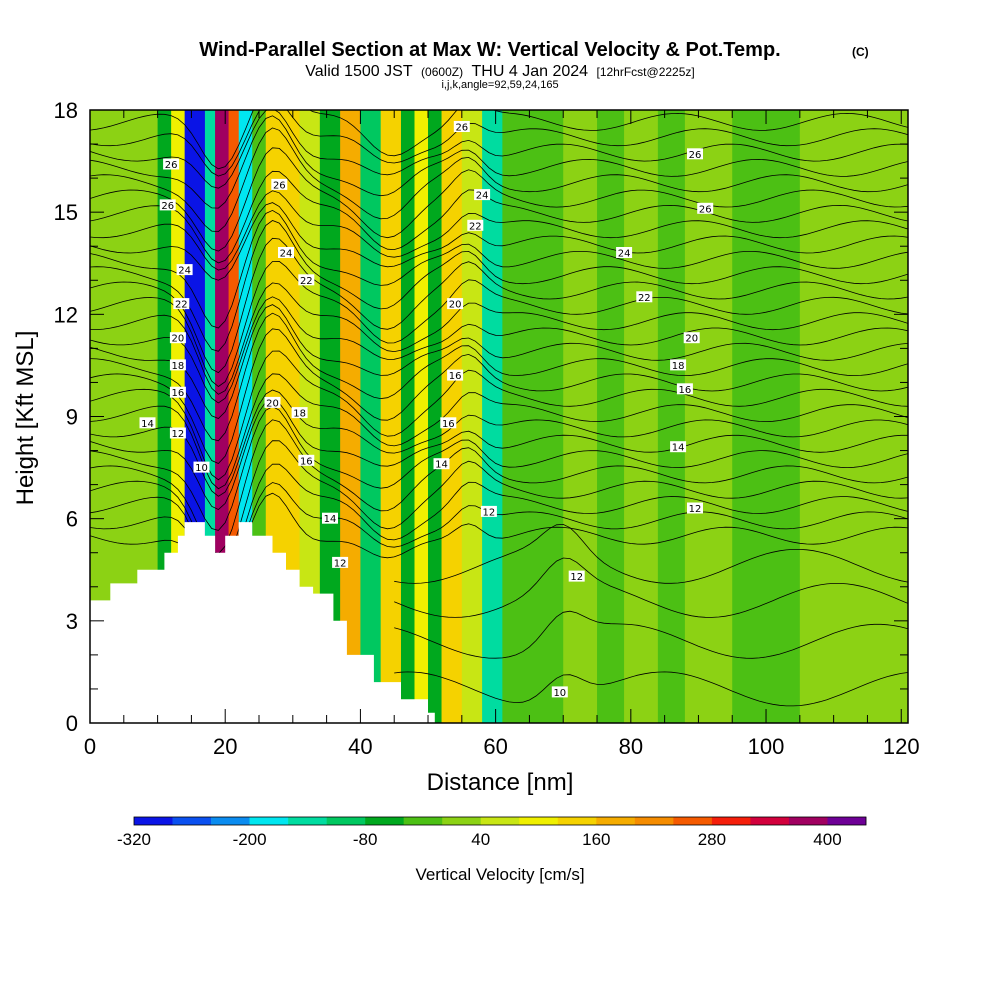 This screenshot has width=1000, height=1000. Describe the element at coordinates (365, 839) in the screenshot. I see `colorbar-tick-label: -80` at that location.